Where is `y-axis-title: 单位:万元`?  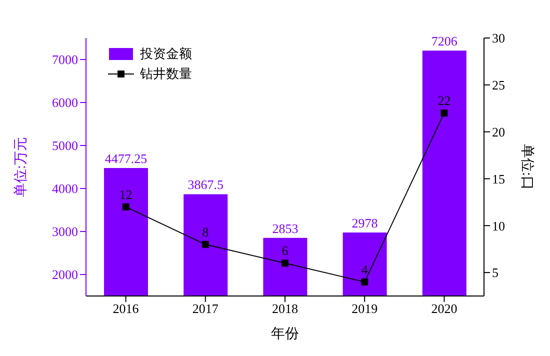
y-axis-title: 单位:万元 is located at coordinates (20, 167).